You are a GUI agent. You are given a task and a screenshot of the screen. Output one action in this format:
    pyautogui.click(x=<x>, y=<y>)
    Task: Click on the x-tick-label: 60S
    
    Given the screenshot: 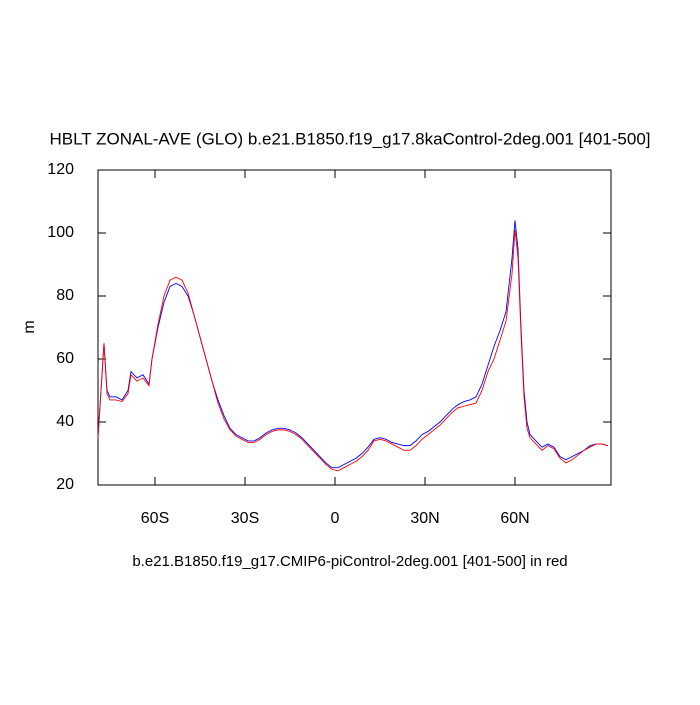 What is the action you would take?
    pyautogui.click(x=155, y=518)
    